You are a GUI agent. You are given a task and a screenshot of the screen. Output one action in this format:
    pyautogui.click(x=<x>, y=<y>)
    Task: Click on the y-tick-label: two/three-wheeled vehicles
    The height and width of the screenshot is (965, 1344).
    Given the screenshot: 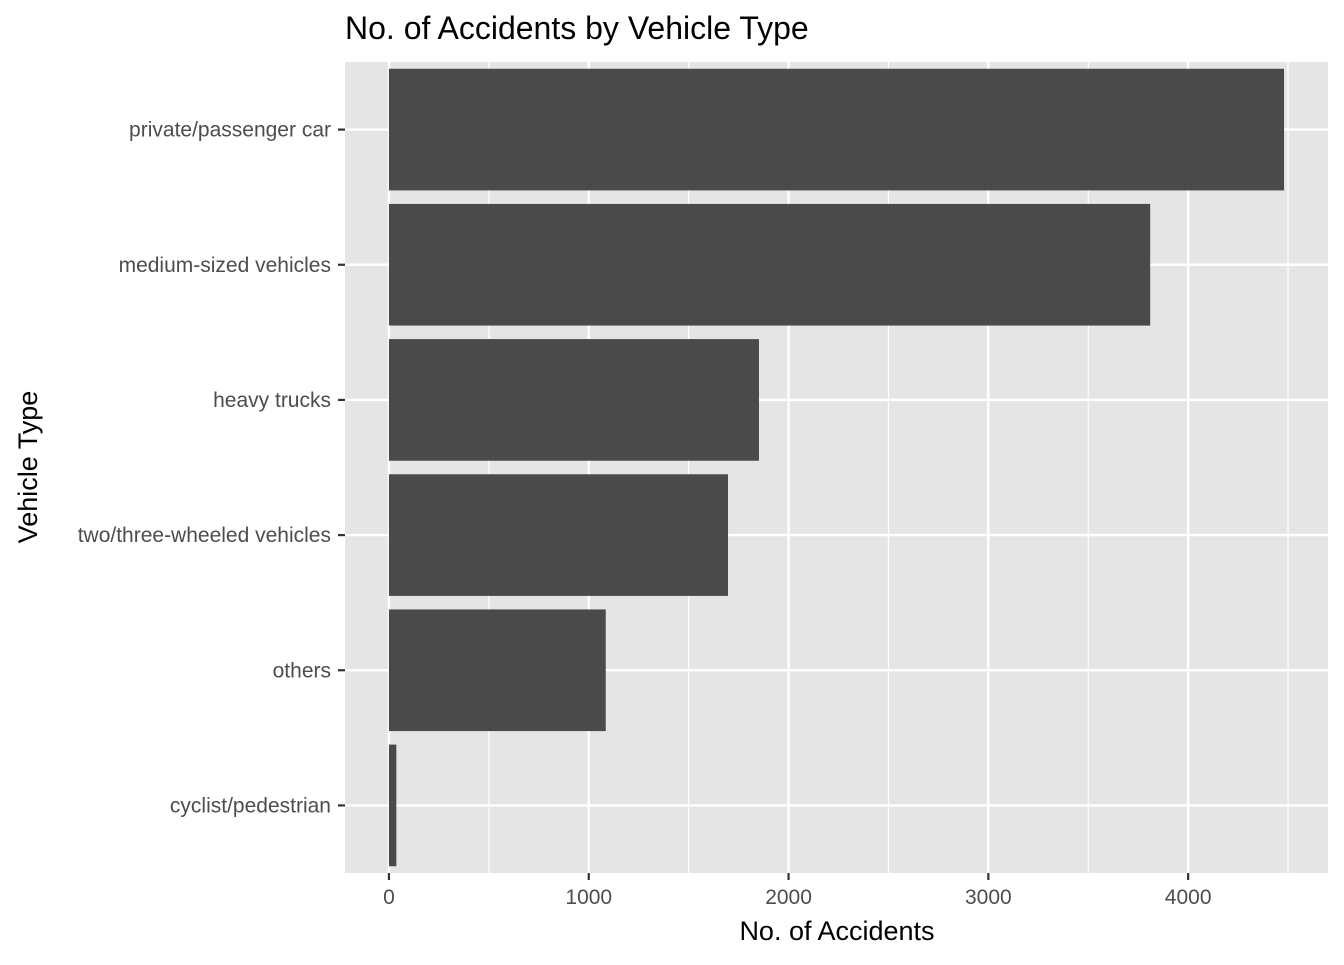 What is the action you would take?
    pyautogui.click(x=204, y=535)
    